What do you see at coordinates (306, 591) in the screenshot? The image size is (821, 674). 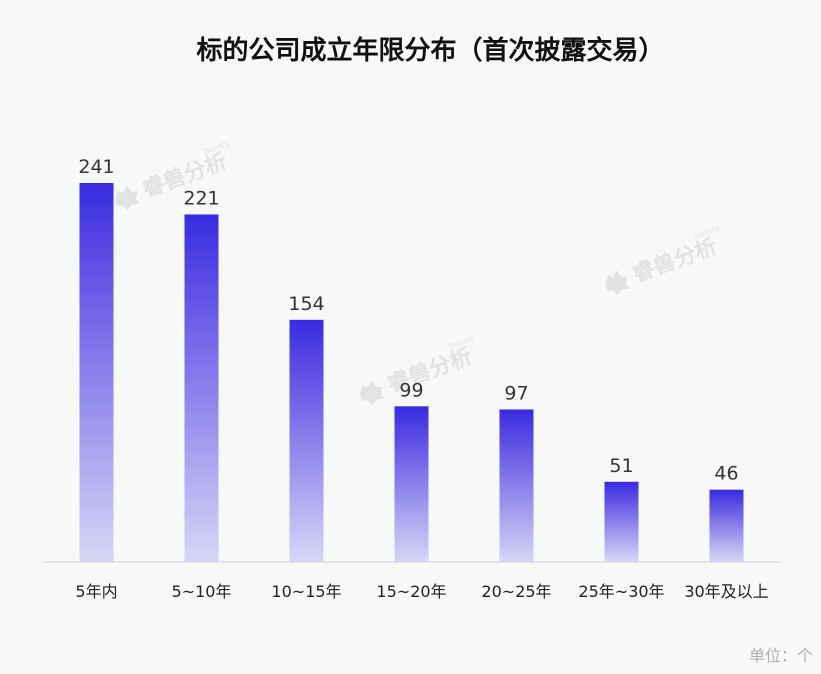 I see `category-label-3: 10~15年` at bounding box center [306, 591].